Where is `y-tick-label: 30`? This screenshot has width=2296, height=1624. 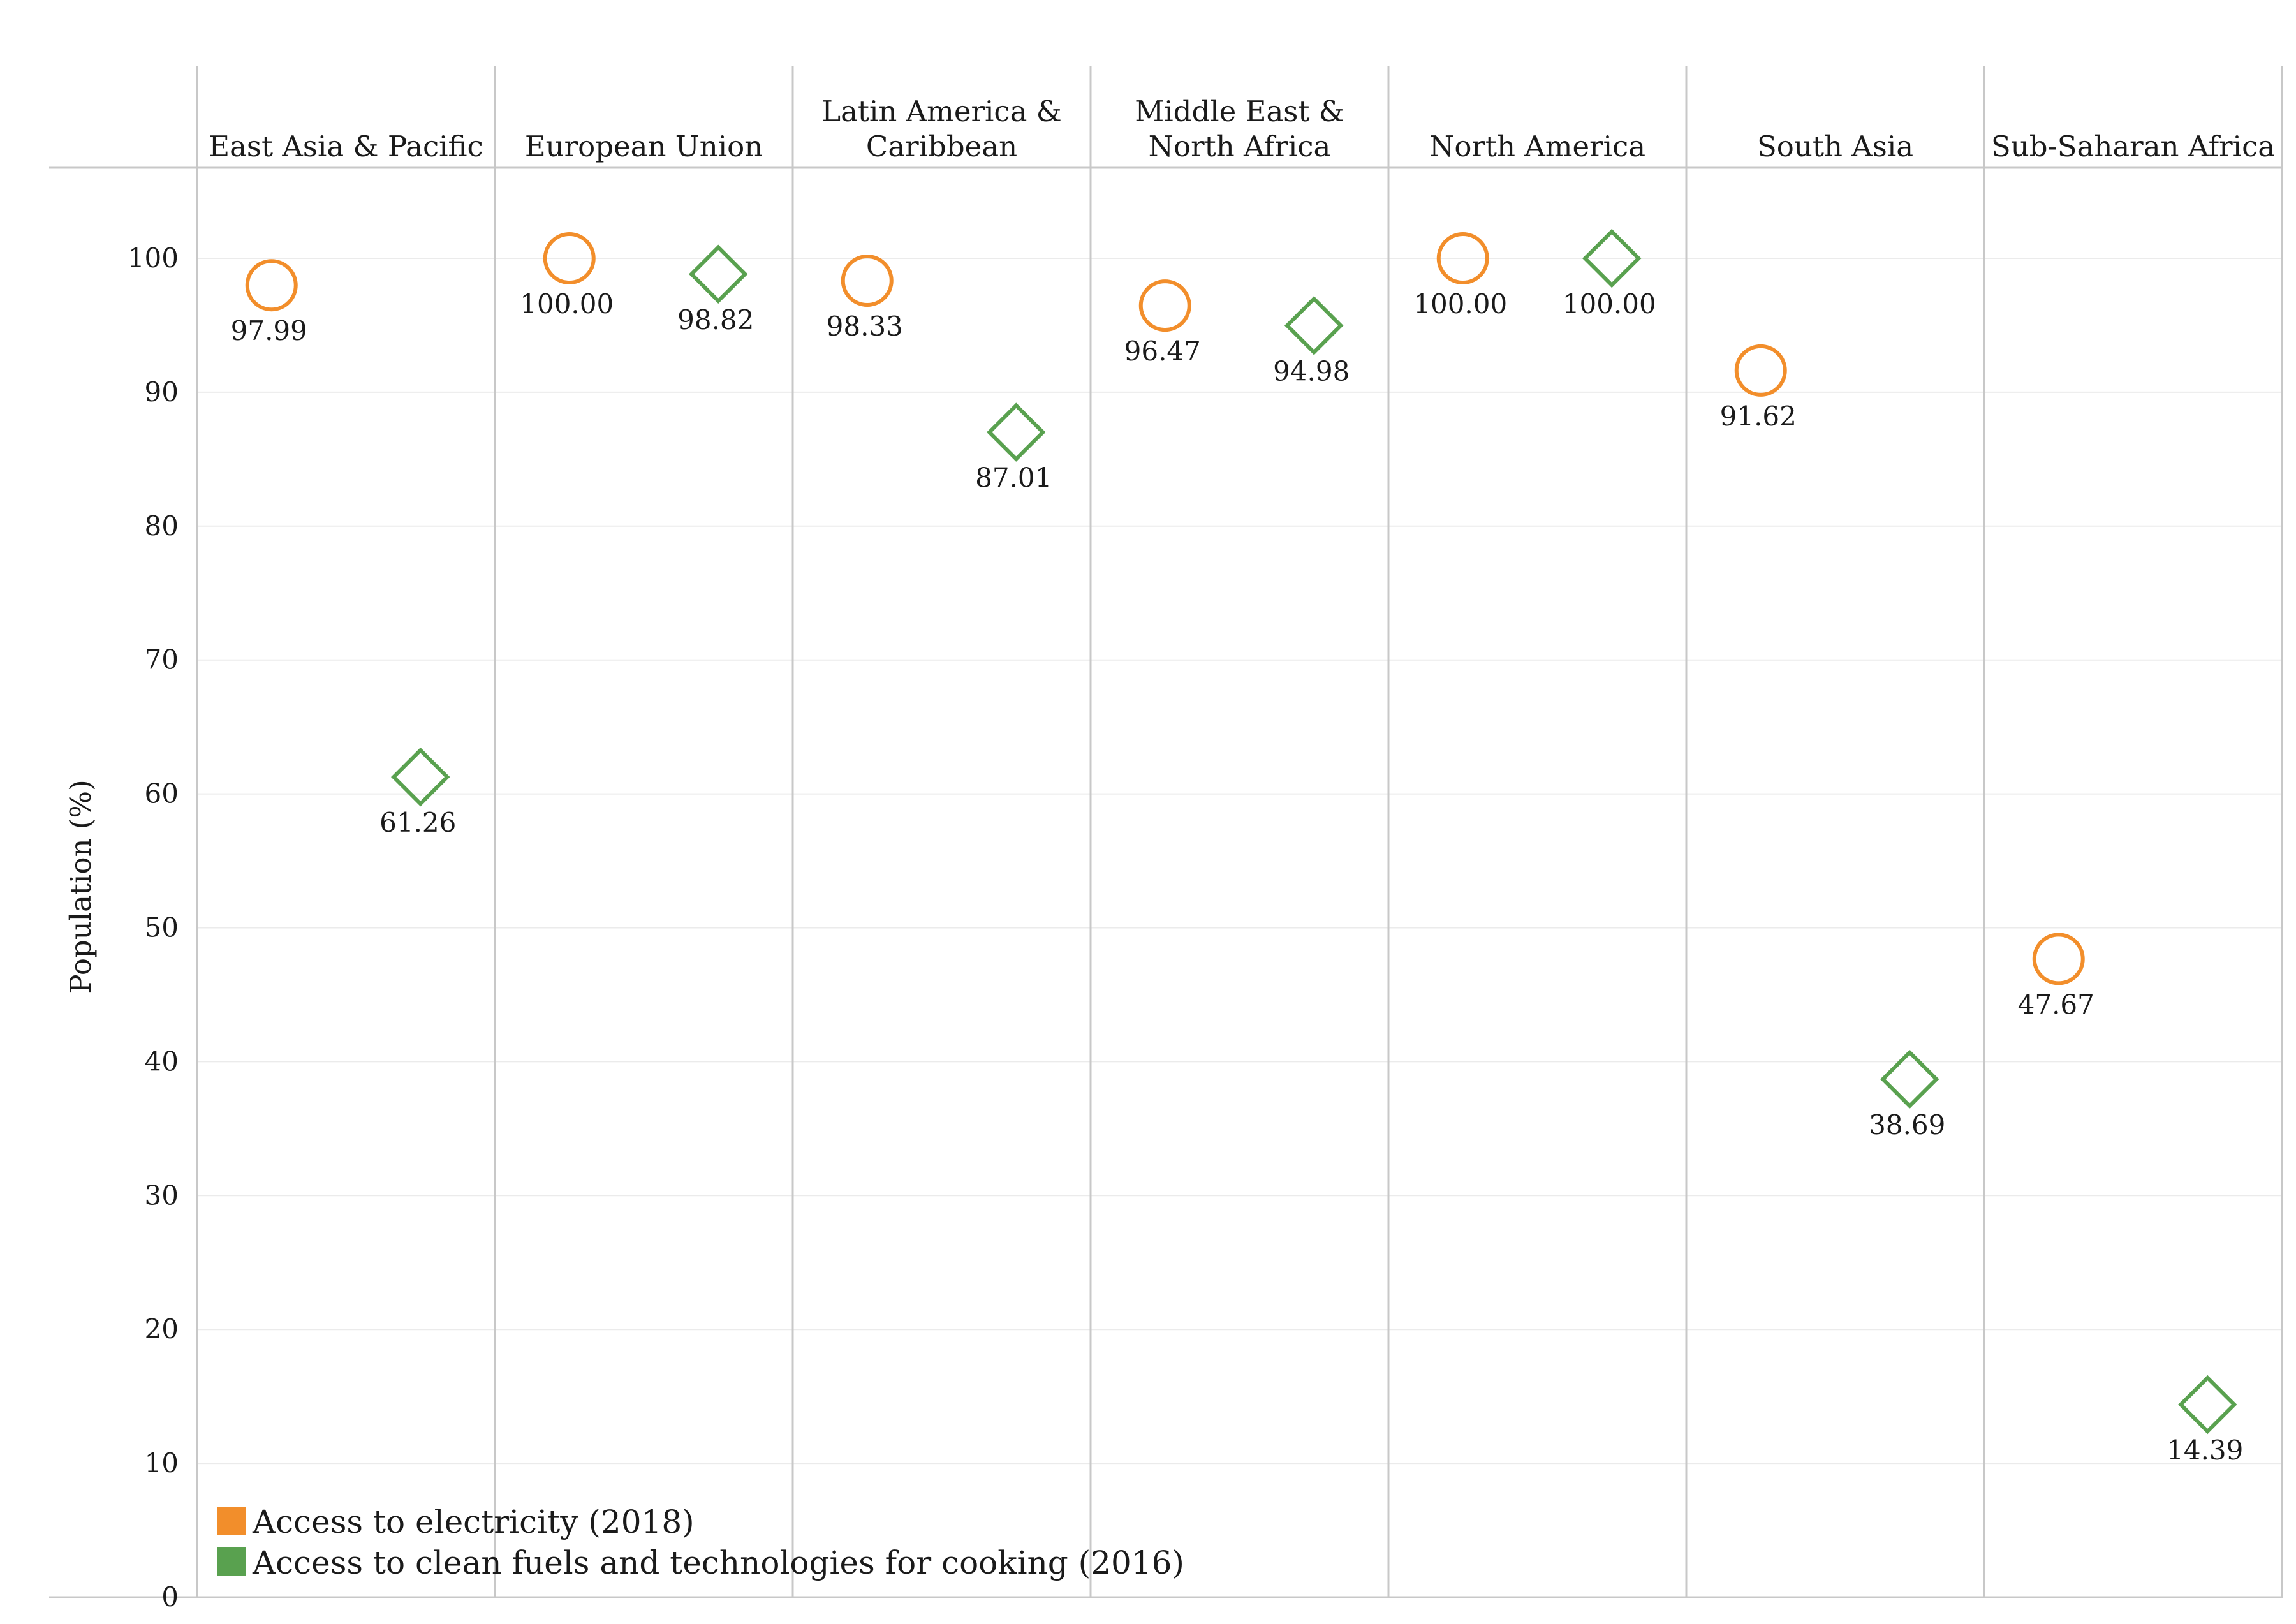 y-tick-label: 30 is located at coordinates (162, 1195).